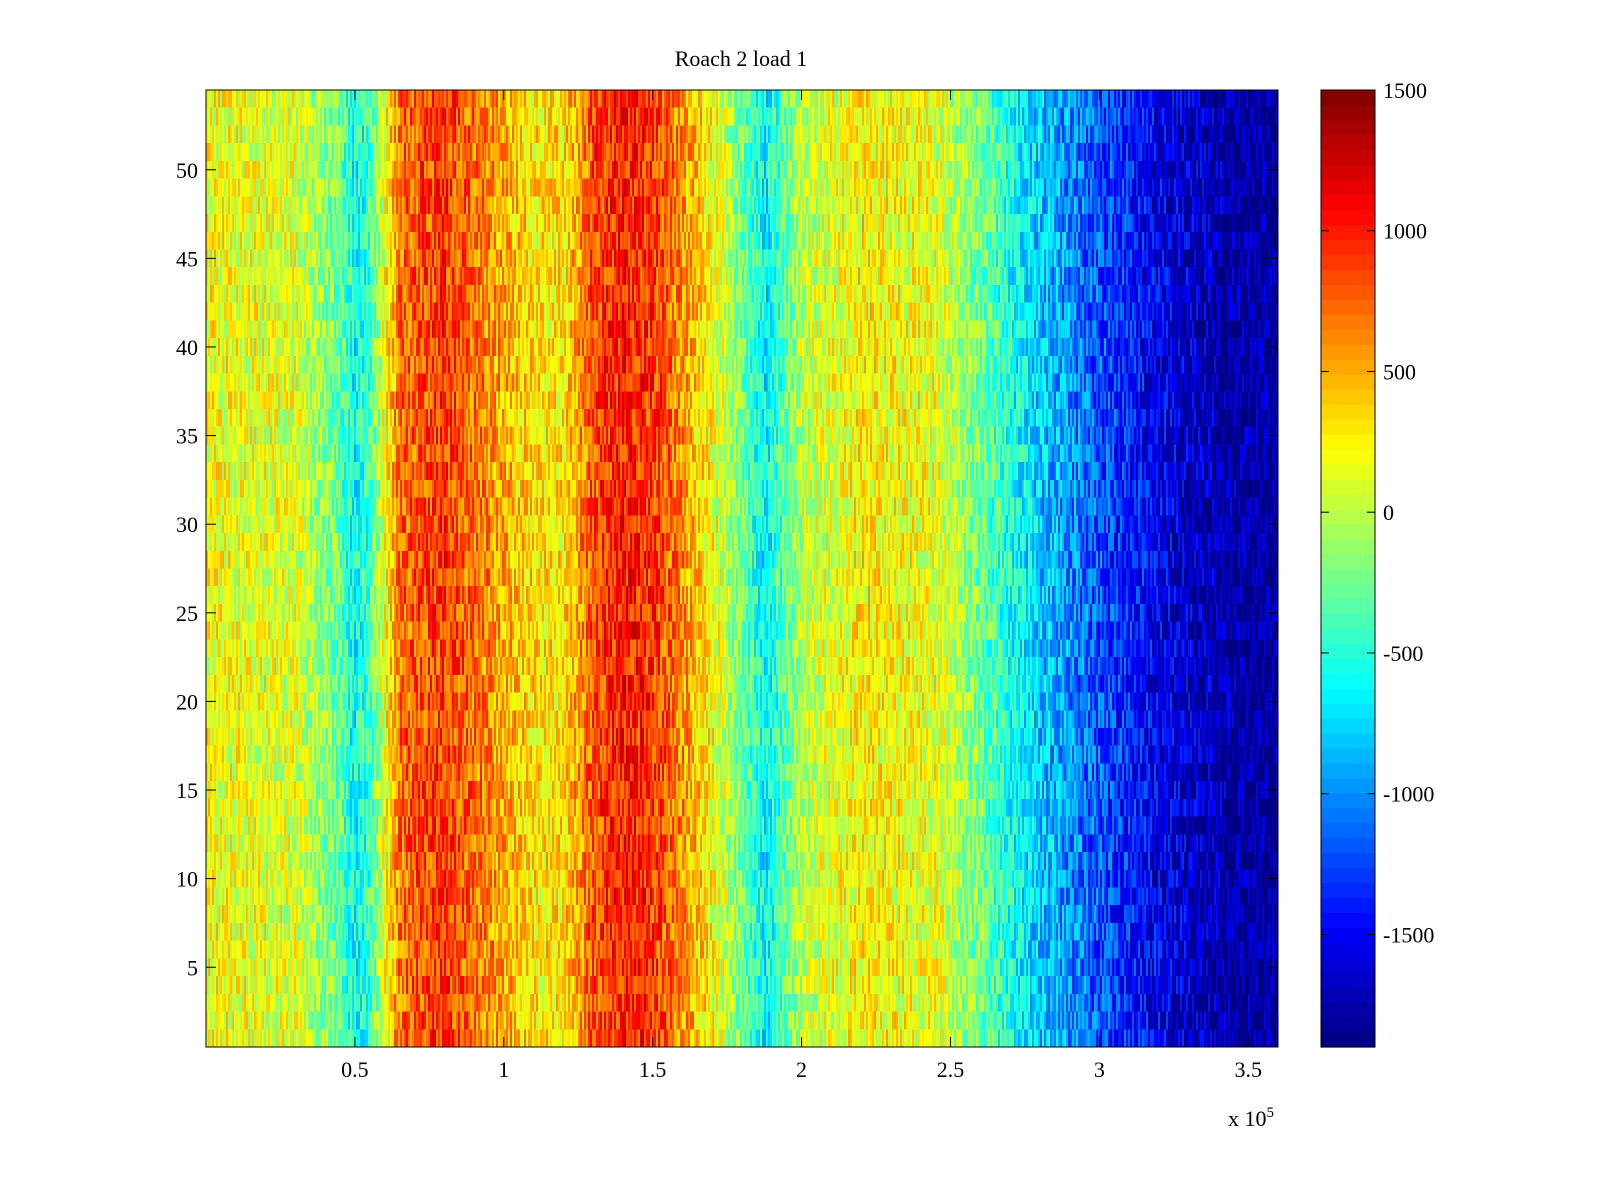  What do you see at coordinates (192, 967) in the screenshot?
I see `y-tick-label: 5` at bounding box center [192, 967].